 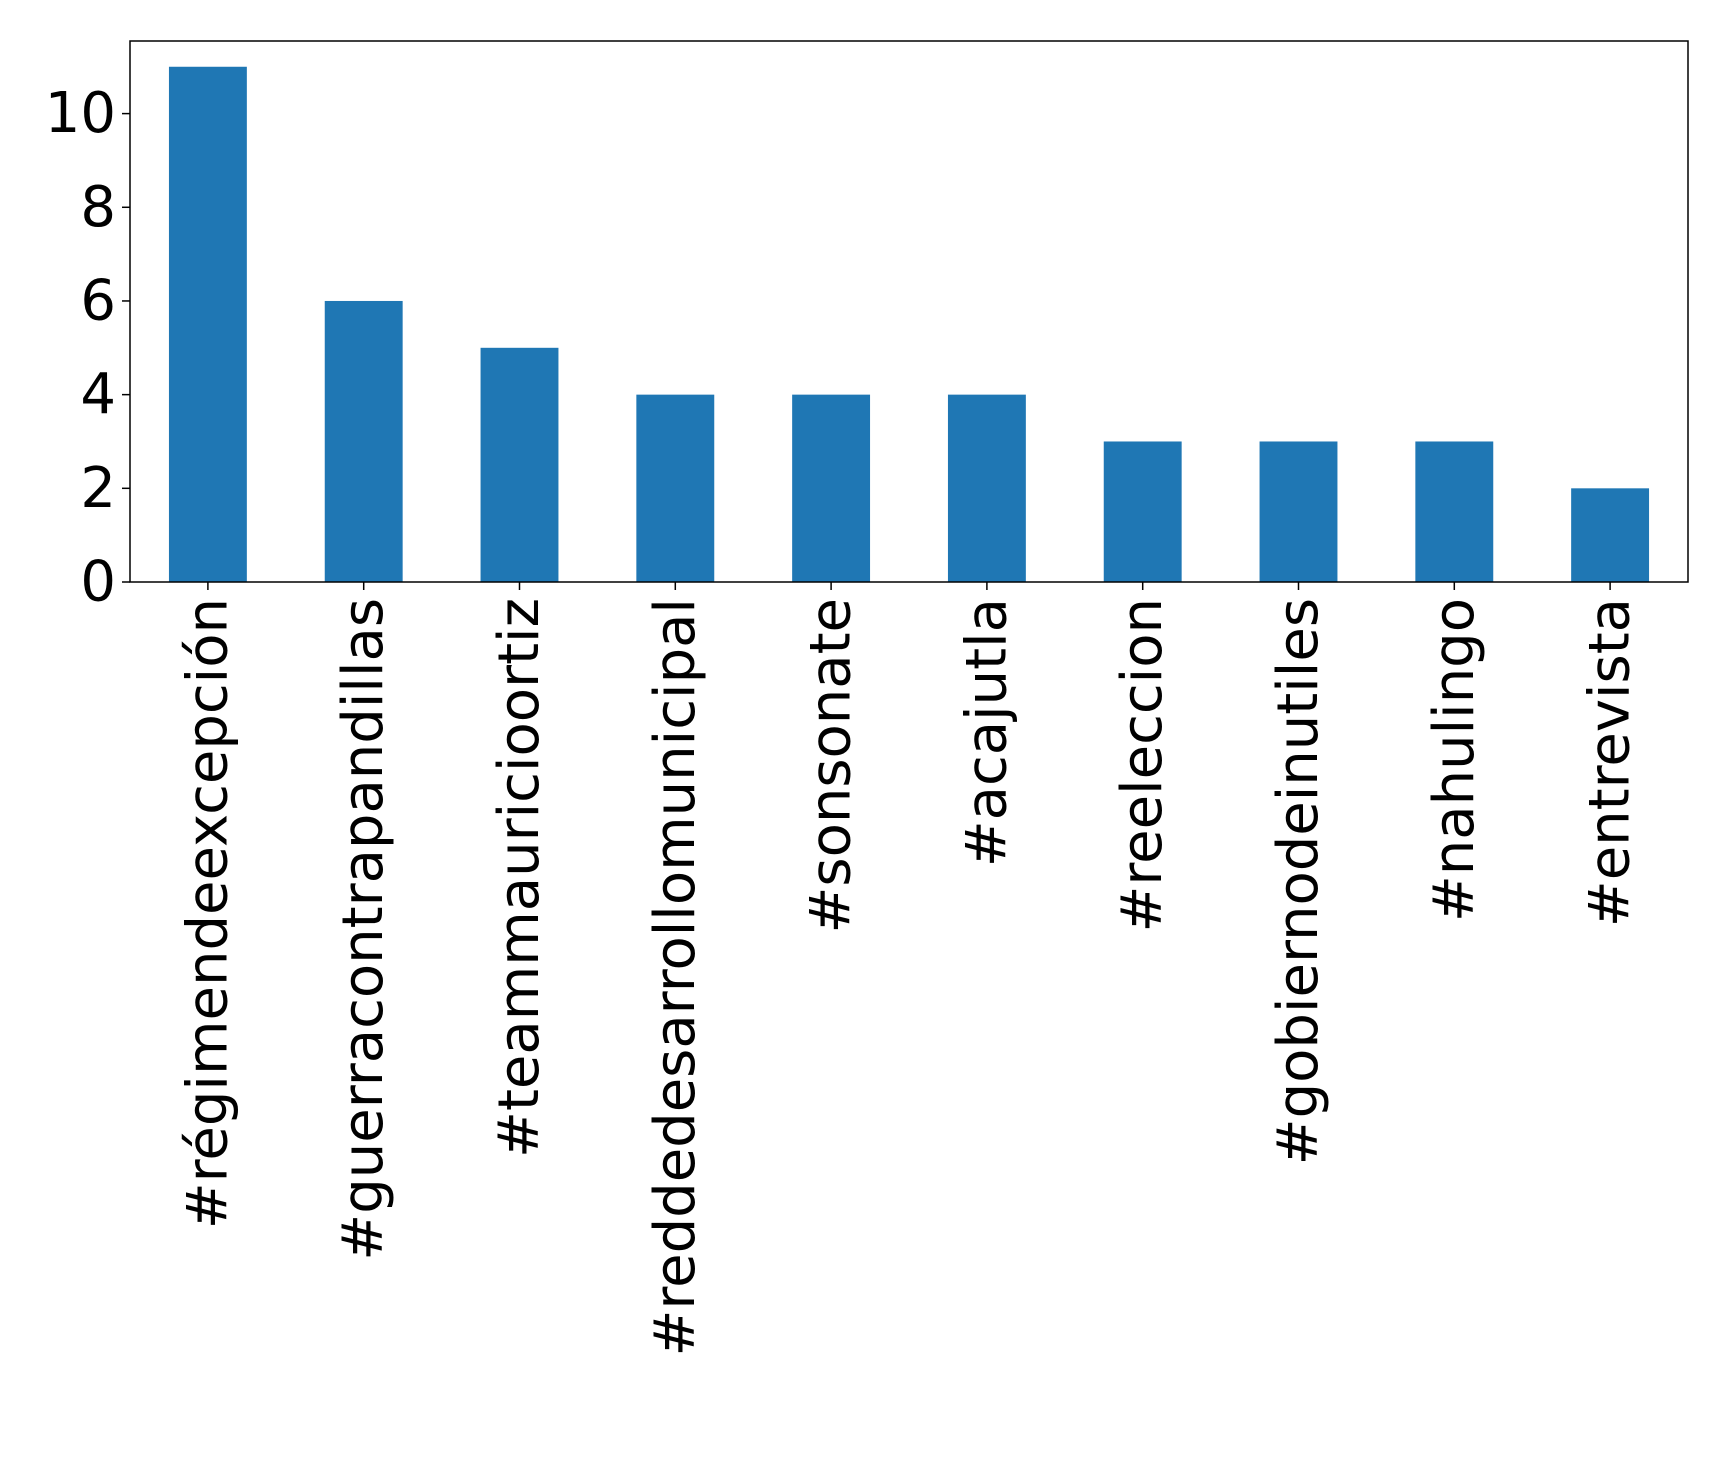 What do you see at coordinates (98, 488) in the screenshot?
I see `y-tick-label: 2` at bounding box center [98, 488].